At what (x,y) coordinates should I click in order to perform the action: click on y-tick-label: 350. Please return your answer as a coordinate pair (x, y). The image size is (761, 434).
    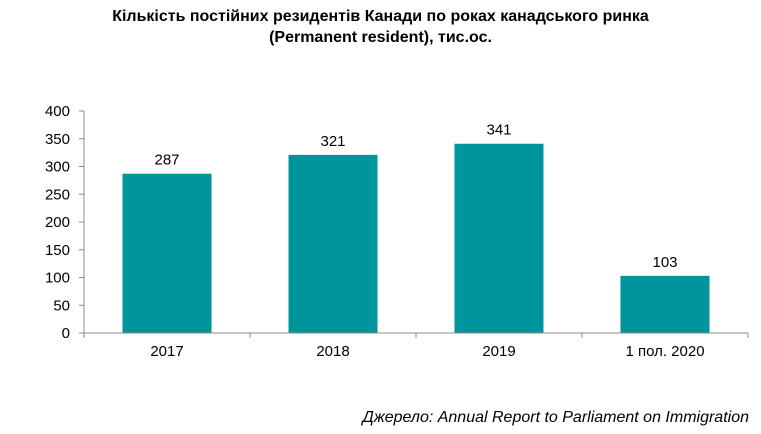
    Looking at the image, I should click on (57, 139).